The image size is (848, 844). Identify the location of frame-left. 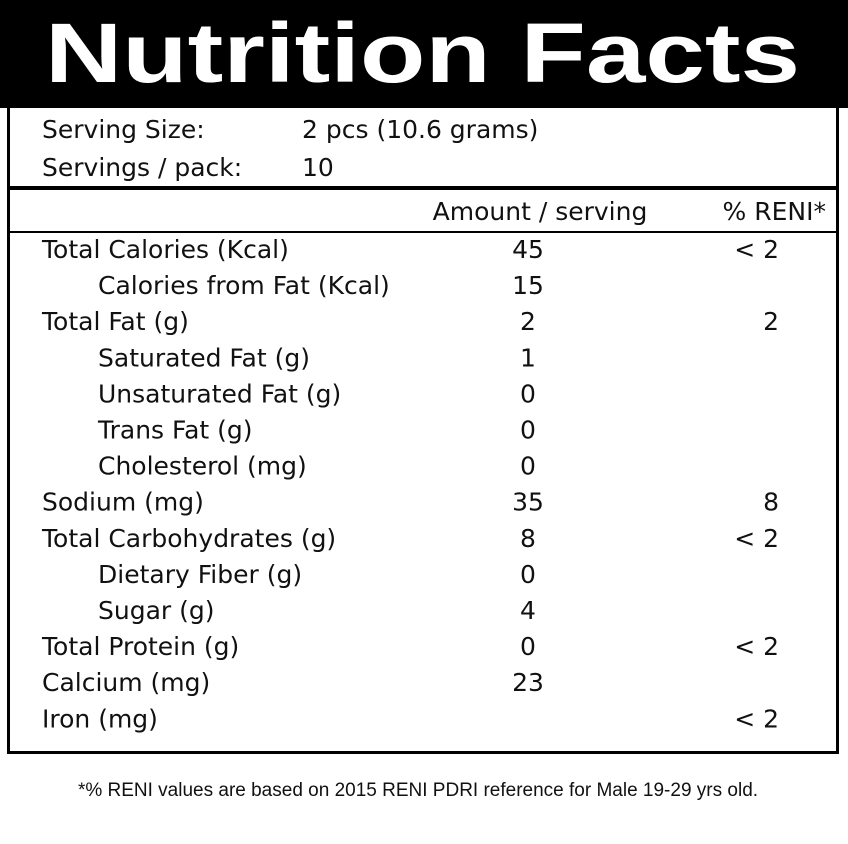
(8, 427).